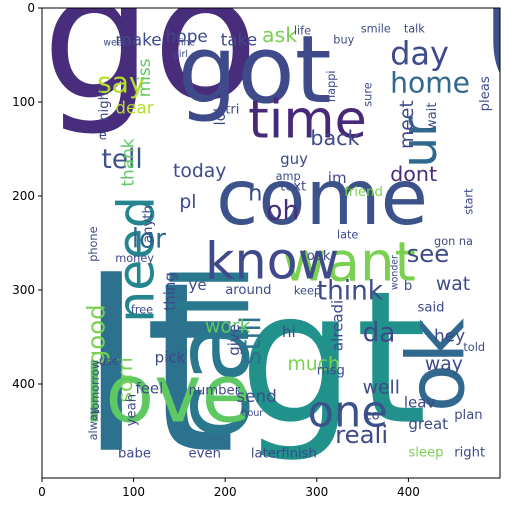  I want to click on word-92: hour, so click(253, 413).